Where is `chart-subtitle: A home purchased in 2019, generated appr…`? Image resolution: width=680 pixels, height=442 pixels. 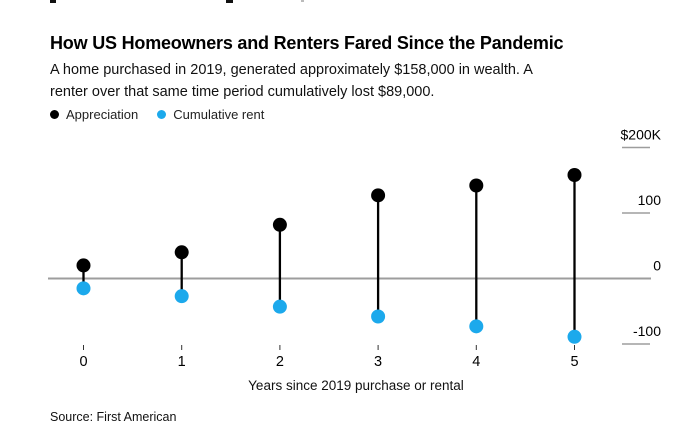
chart-subtitle: A home purchased in 2019, generated appr… is located at coordinates (291, 81).